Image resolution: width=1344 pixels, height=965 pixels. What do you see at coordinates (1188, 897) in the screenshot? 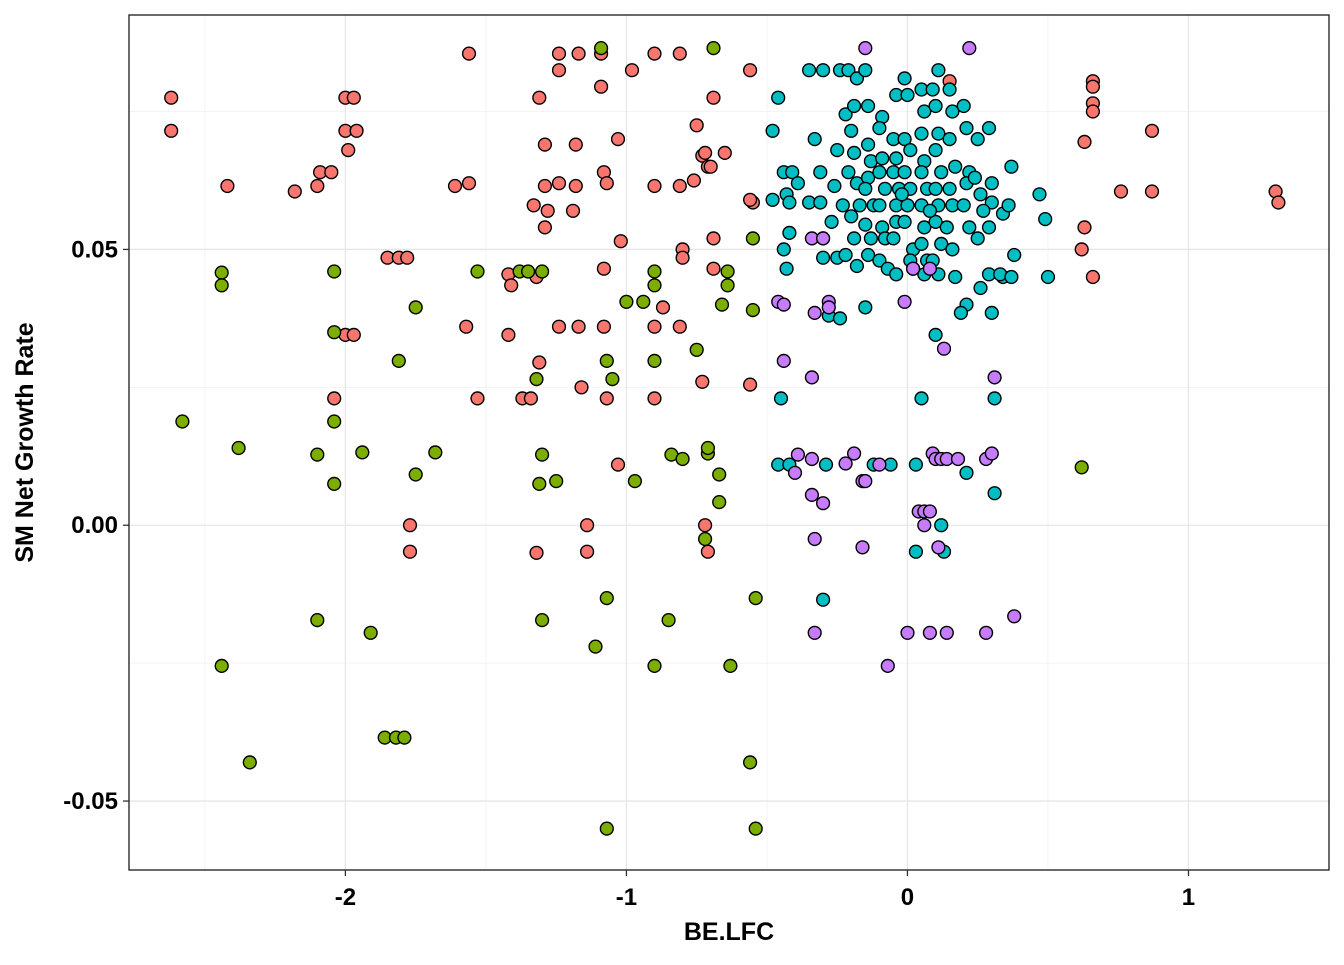
I see `x-tick-label: 1` at bounding box center [1188, 897].